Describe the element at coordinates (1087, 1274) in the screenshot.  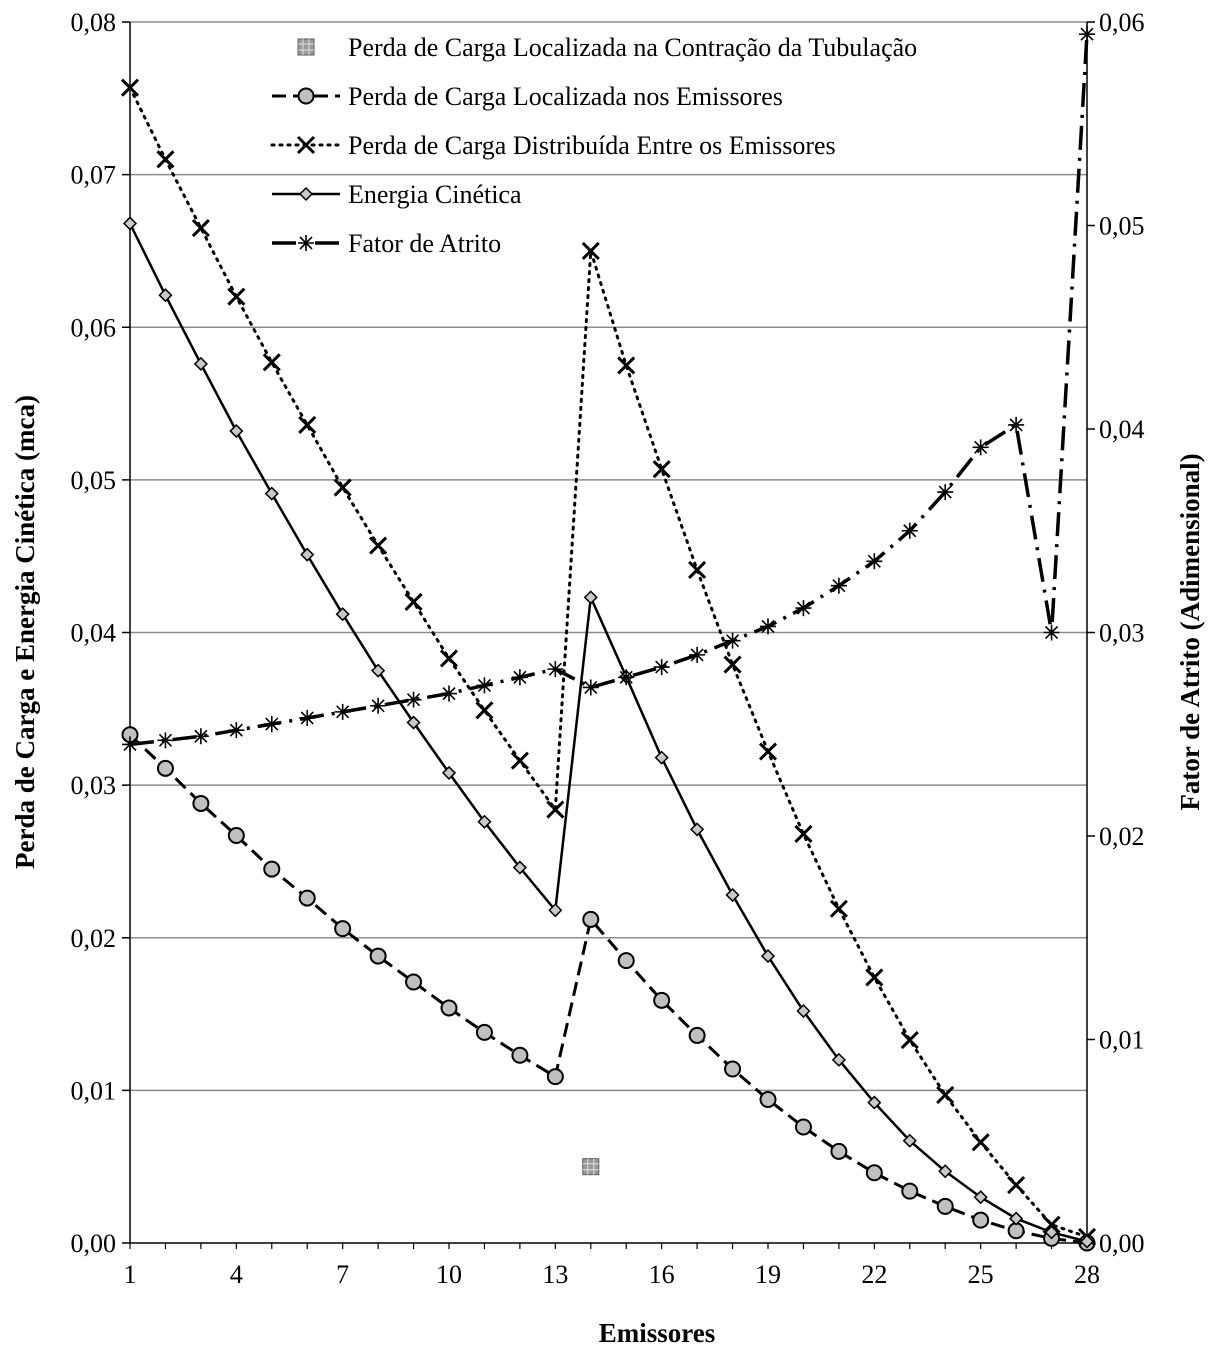
I see `x-tick-label: 28` at that location.